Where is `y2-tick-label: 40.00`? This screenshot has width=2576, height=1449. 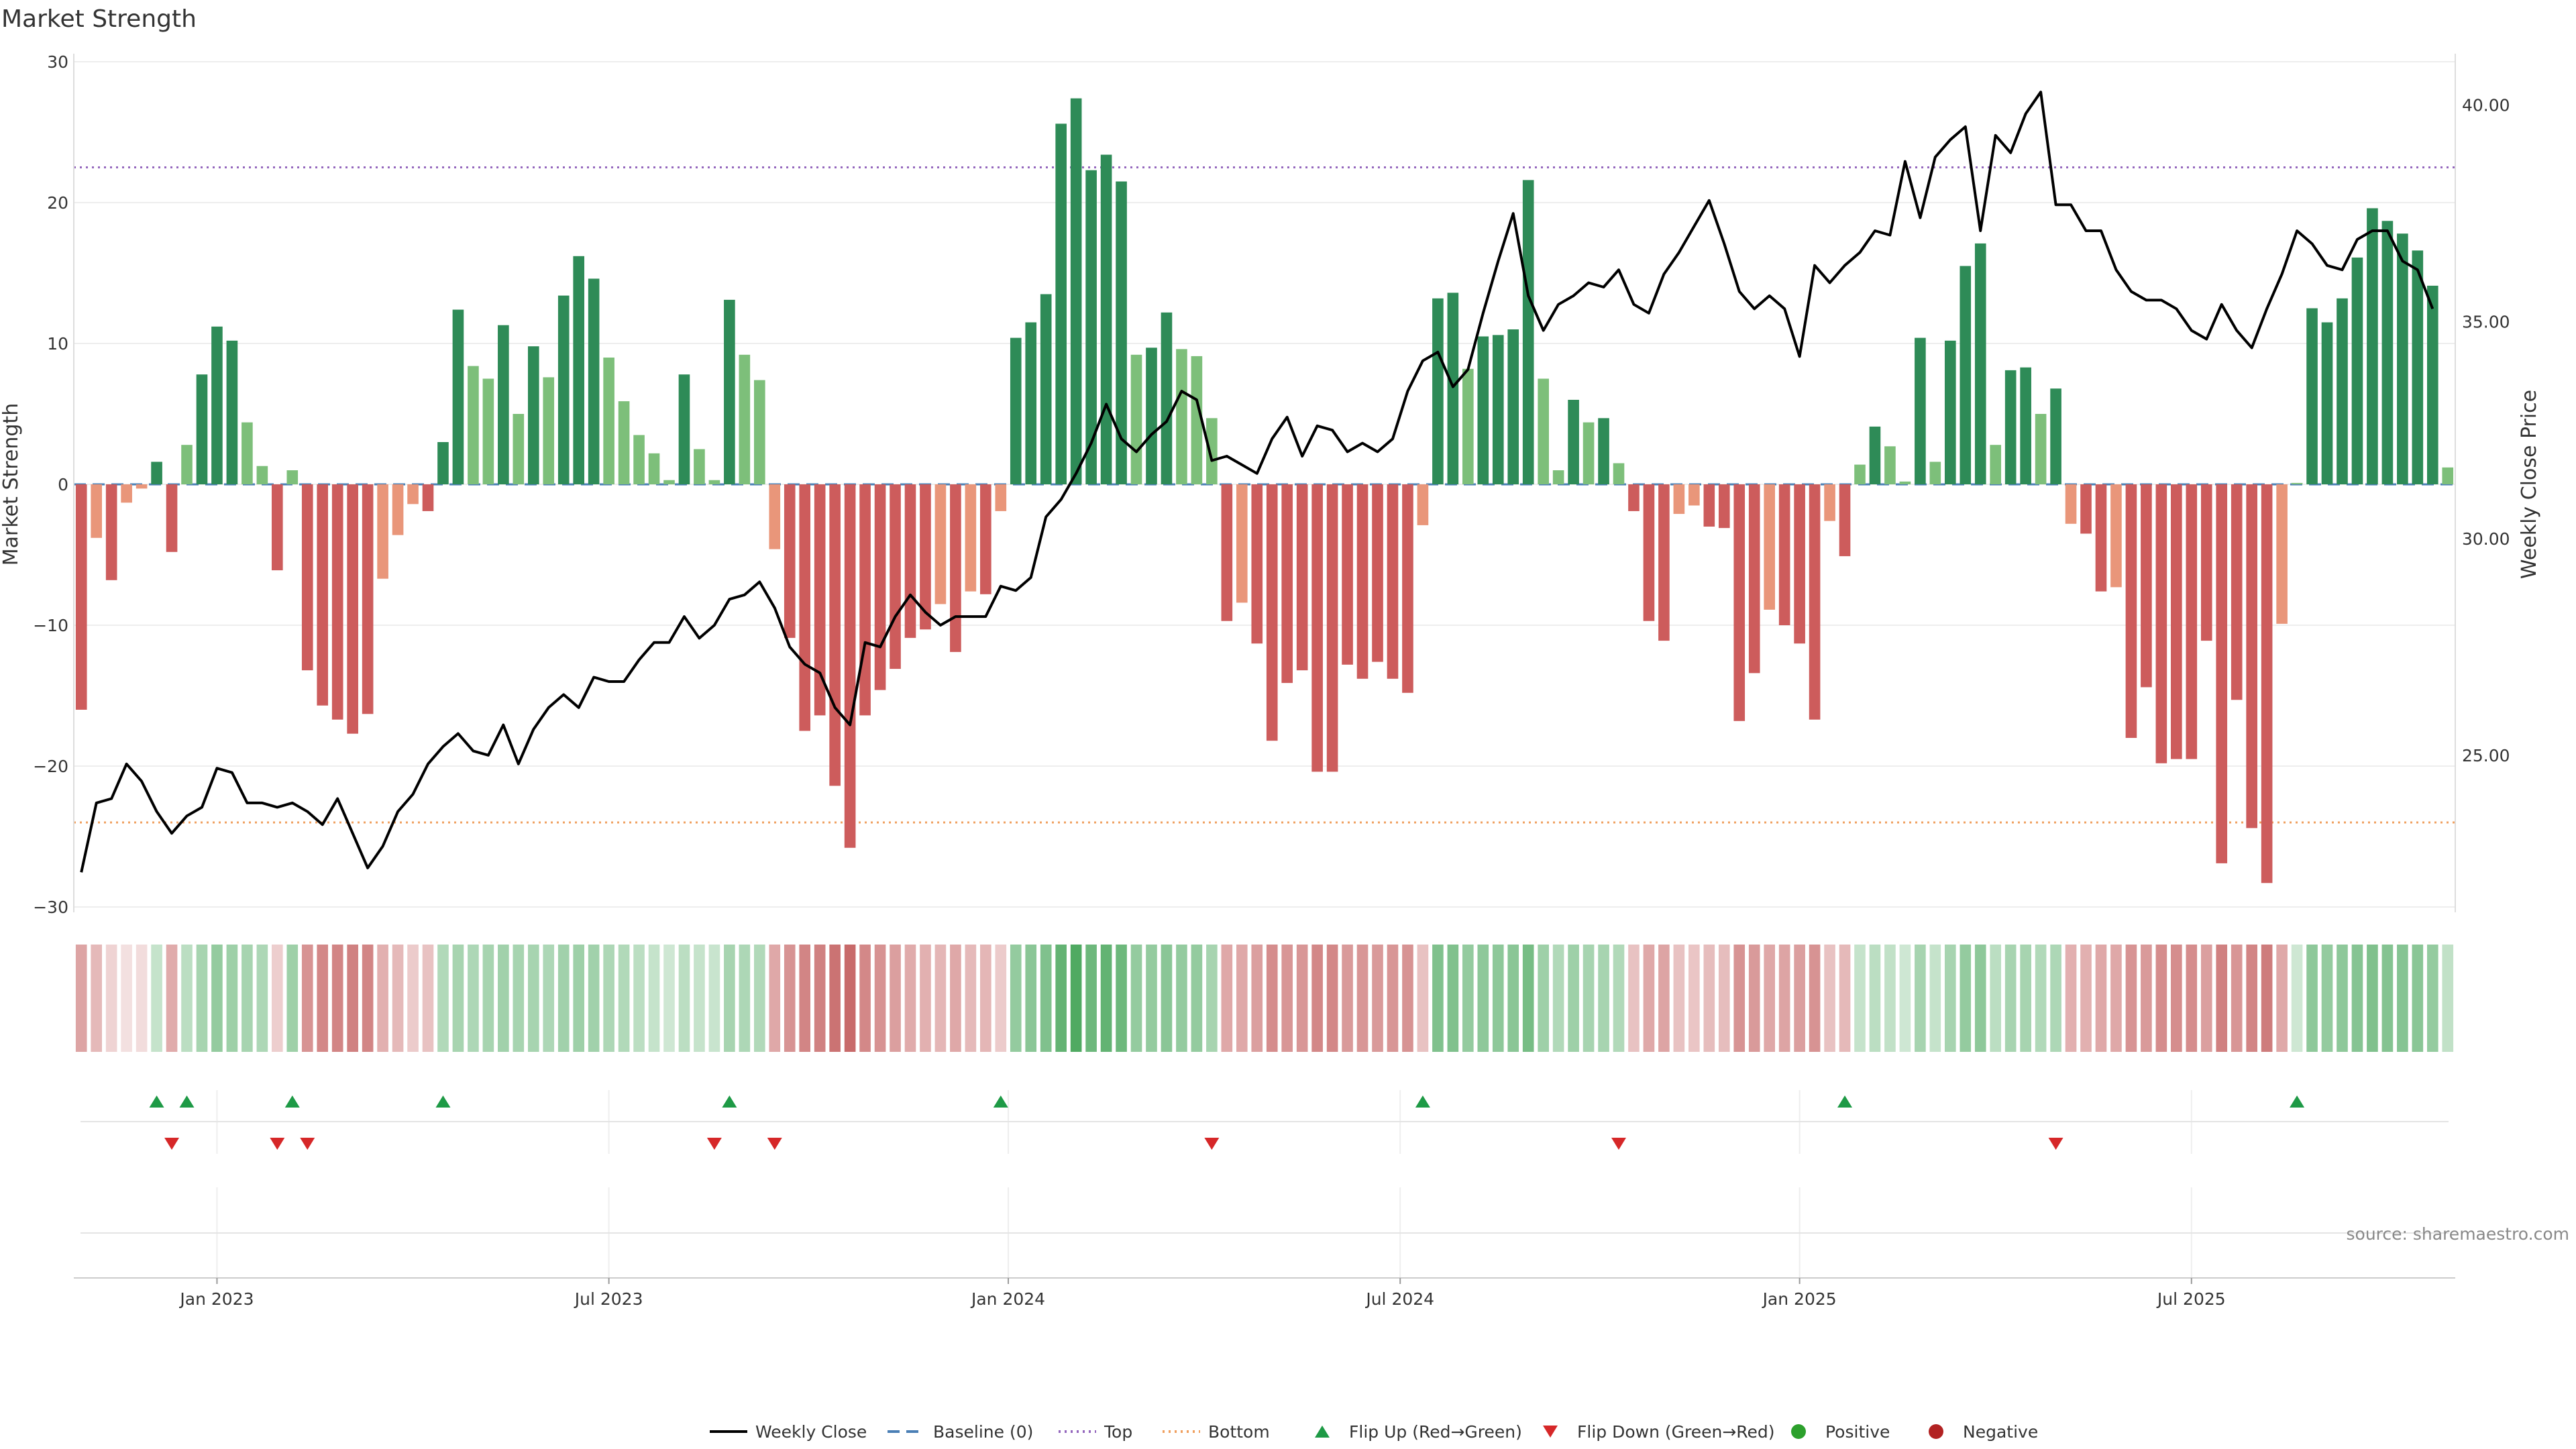 y2-tick-label: 40.00 is located at coordinates (2486, 105).